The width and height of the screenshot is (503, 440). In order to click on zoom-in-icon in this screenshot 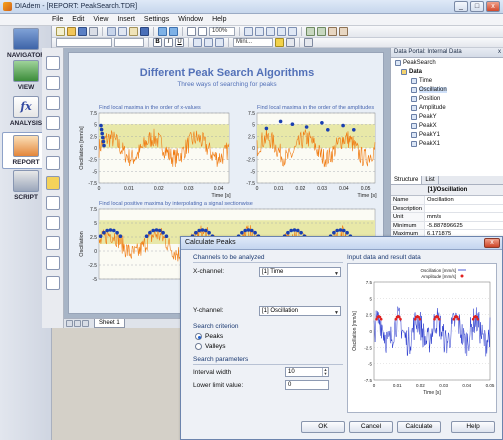, I will do `click(191, 31)`.